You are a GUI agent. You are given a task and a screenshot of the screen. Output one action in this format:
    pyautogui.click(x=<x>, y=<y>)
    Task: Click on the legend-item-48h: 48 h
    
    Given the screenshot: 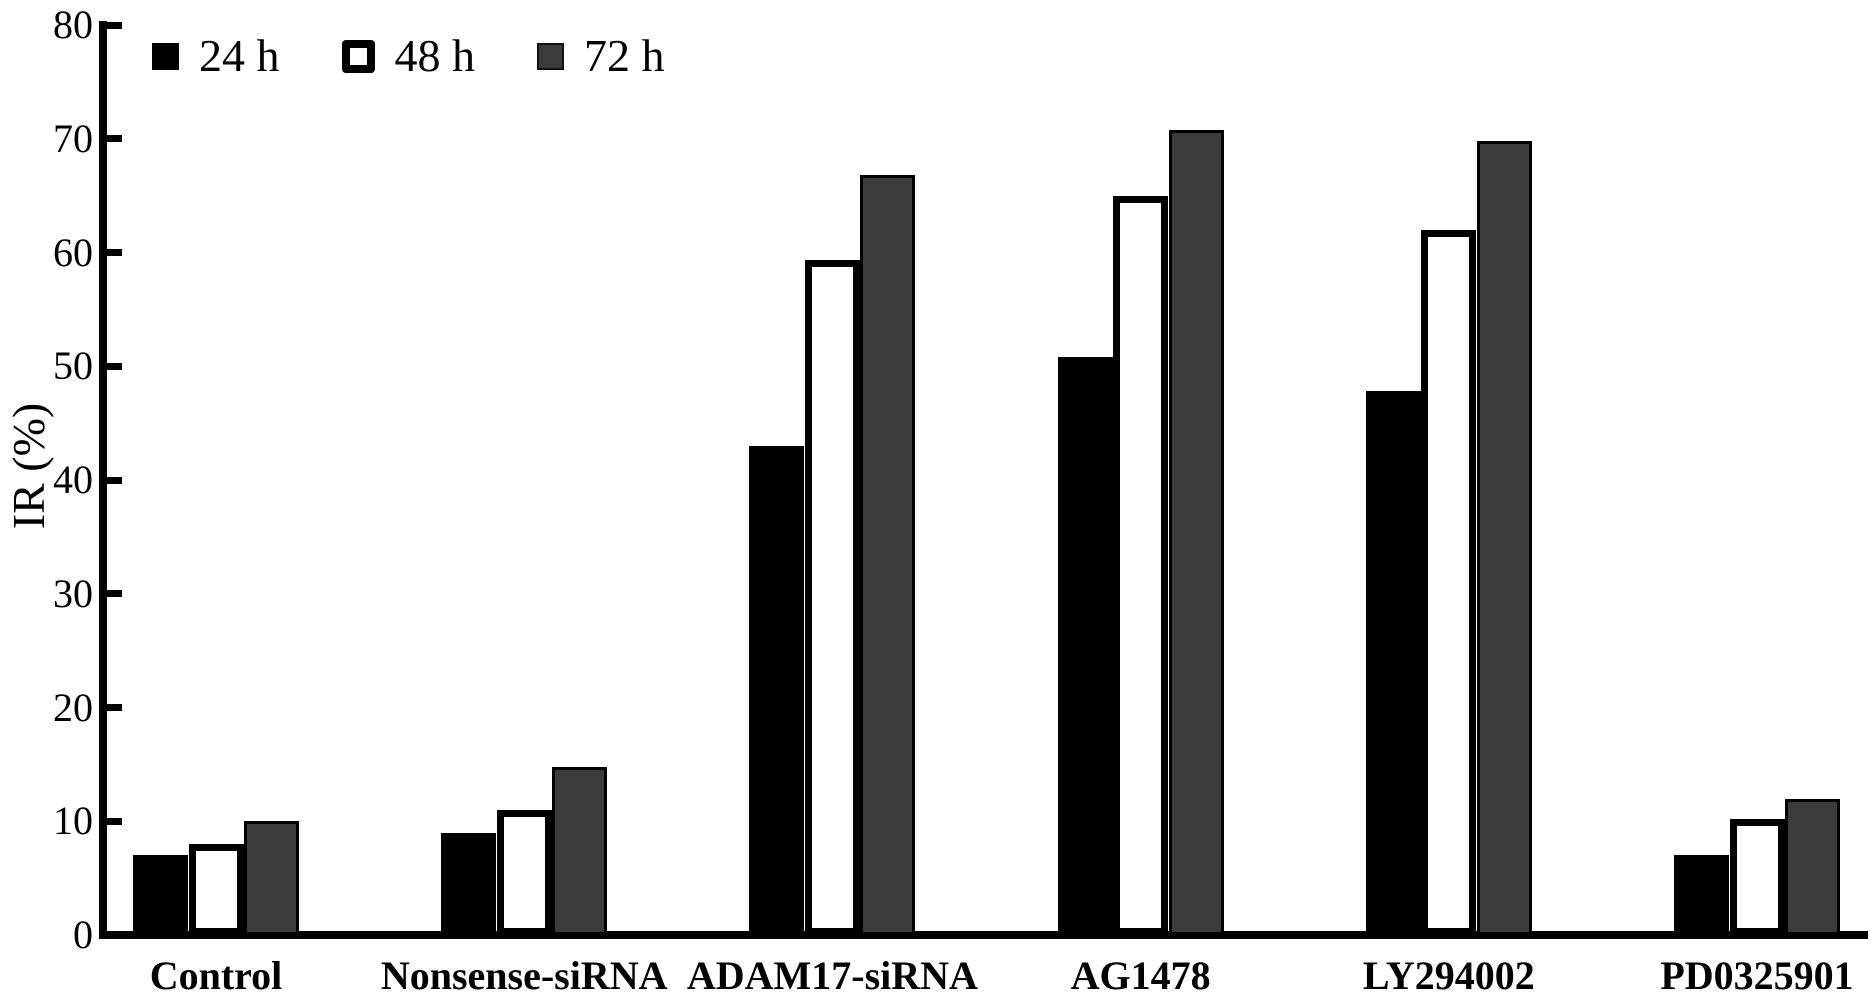 What is the action you would take?
    pyautogui.click(x=408, y=55)
    